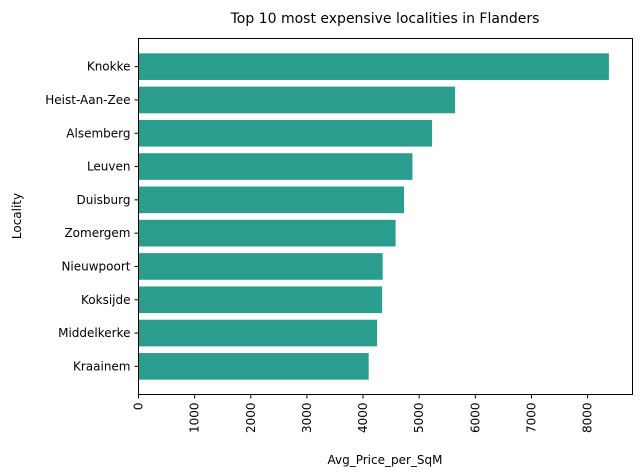 This screenshot has height=476, width=643. I want to click on x-tick-label: 4000, so click(363, 418).